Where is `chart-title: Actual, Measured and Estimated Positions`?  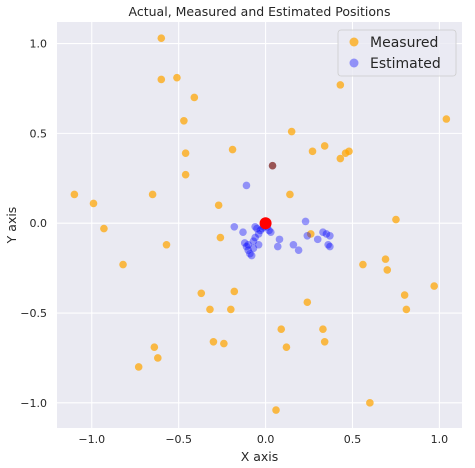
chart-title: Actual, Measured and Estimated Positions is located at coordinates (260, 11).